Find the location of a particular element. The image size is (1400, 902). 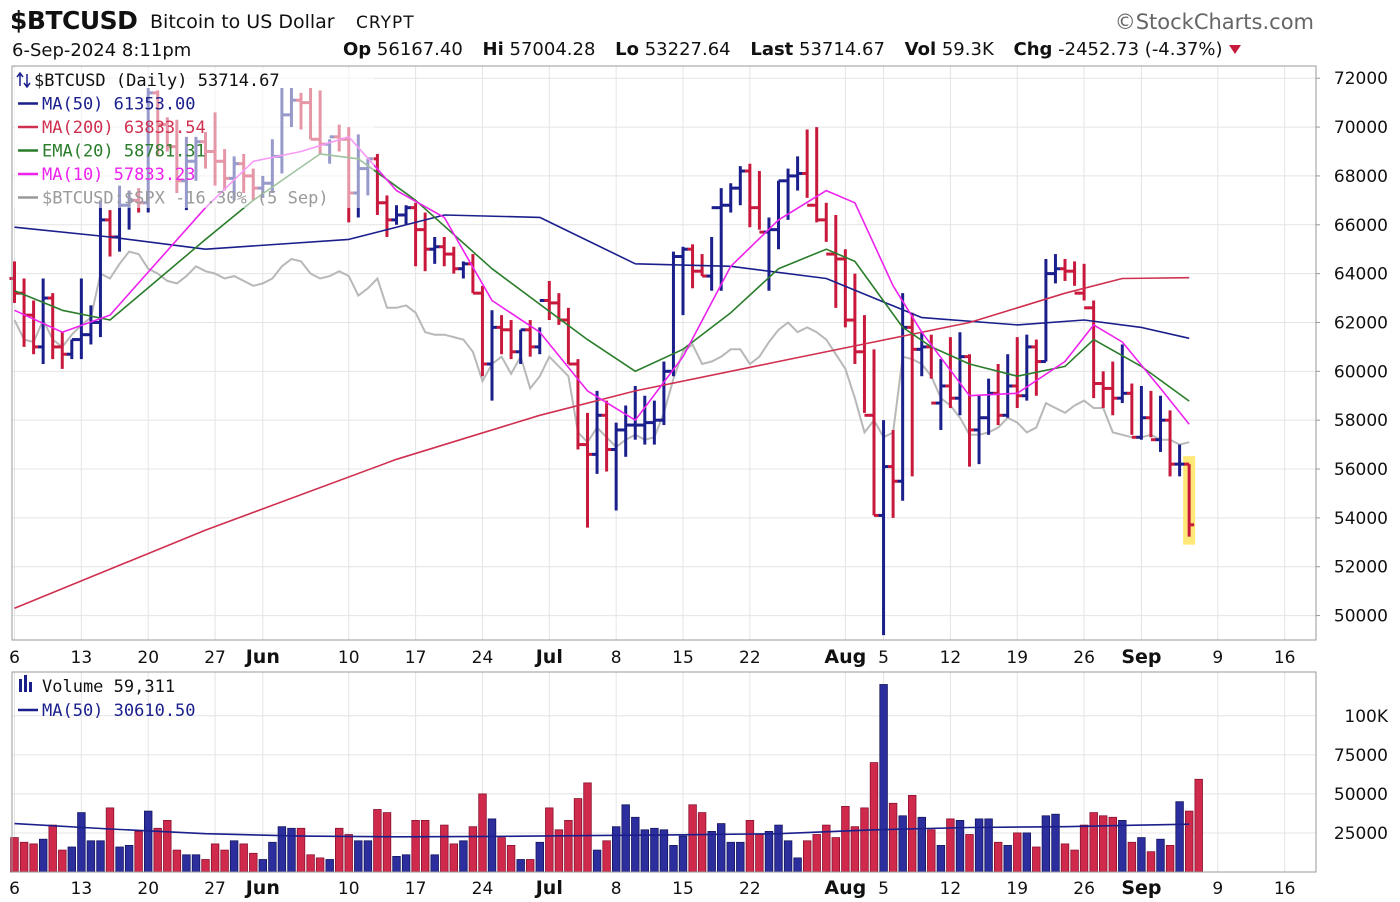

timestamp: 6-Sep-2024 8:11pm is located at coordinates (102, 50).